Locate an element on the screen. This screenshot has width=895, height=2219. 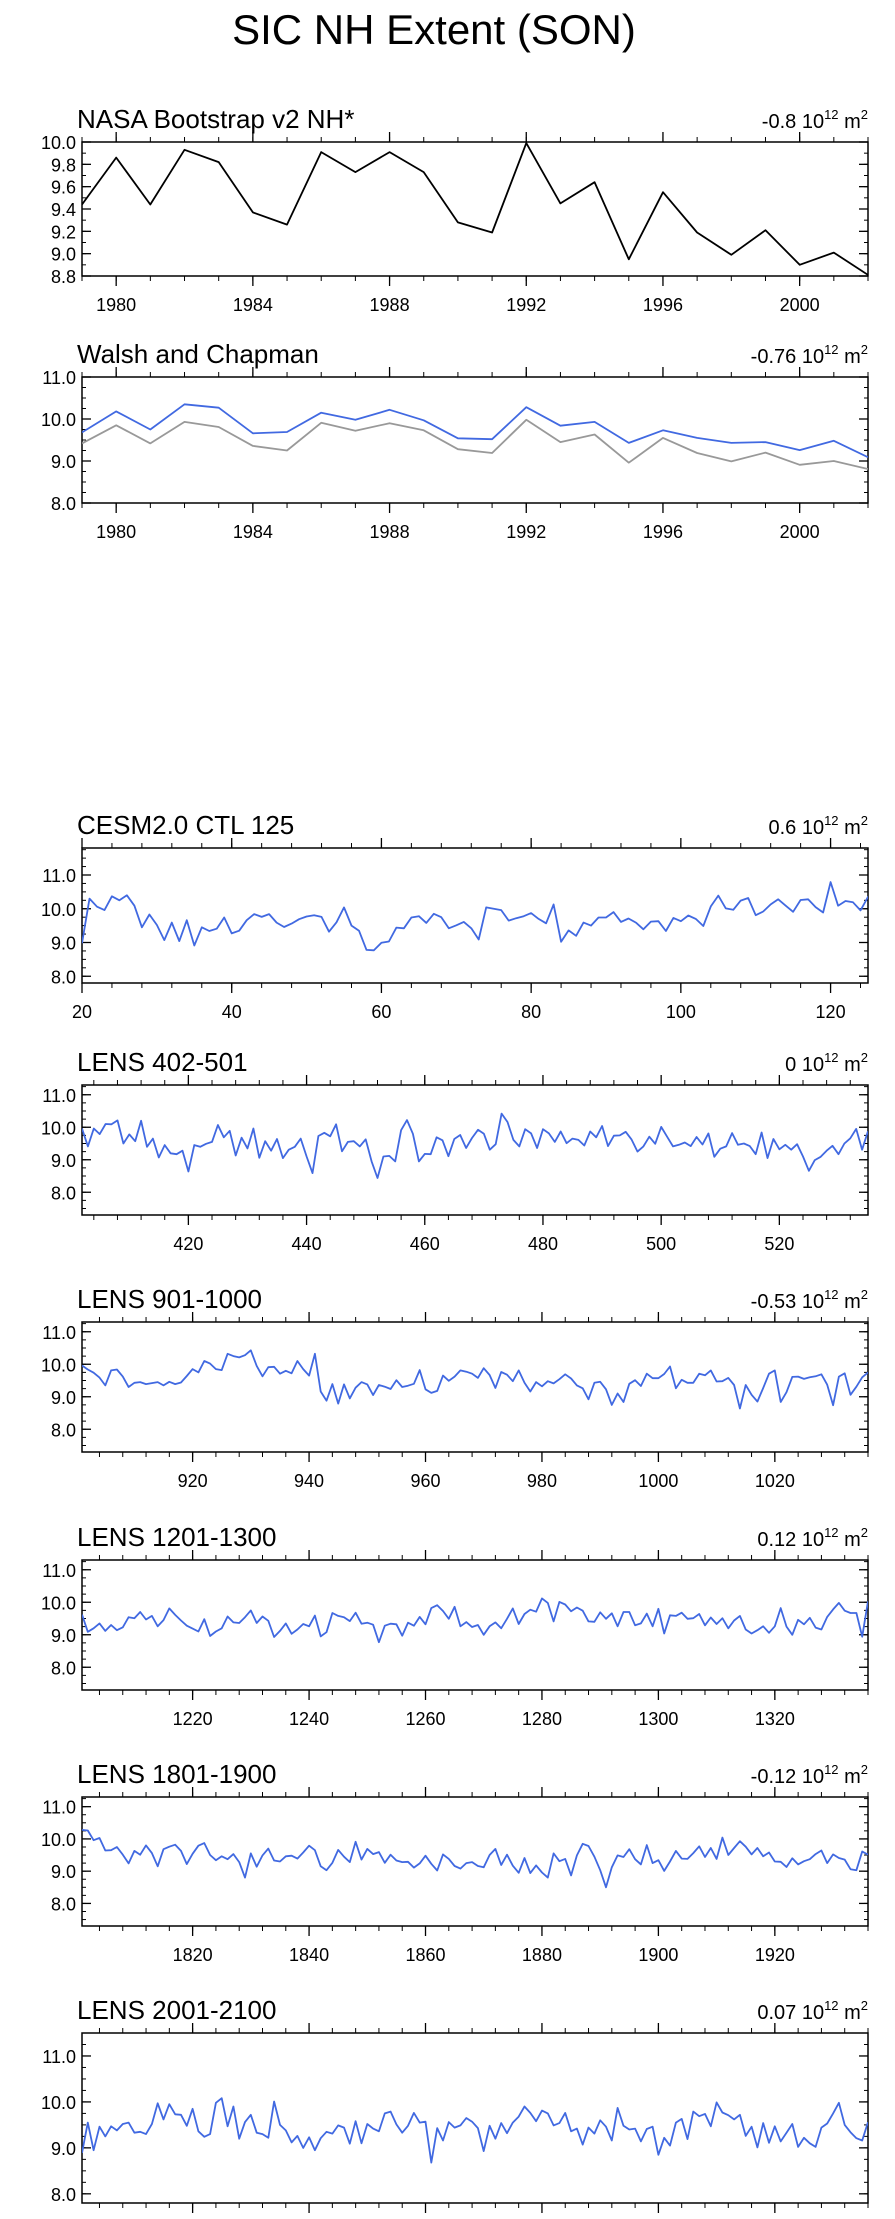
x-tick-label: 1920 is located at coordinates (775, 1955).